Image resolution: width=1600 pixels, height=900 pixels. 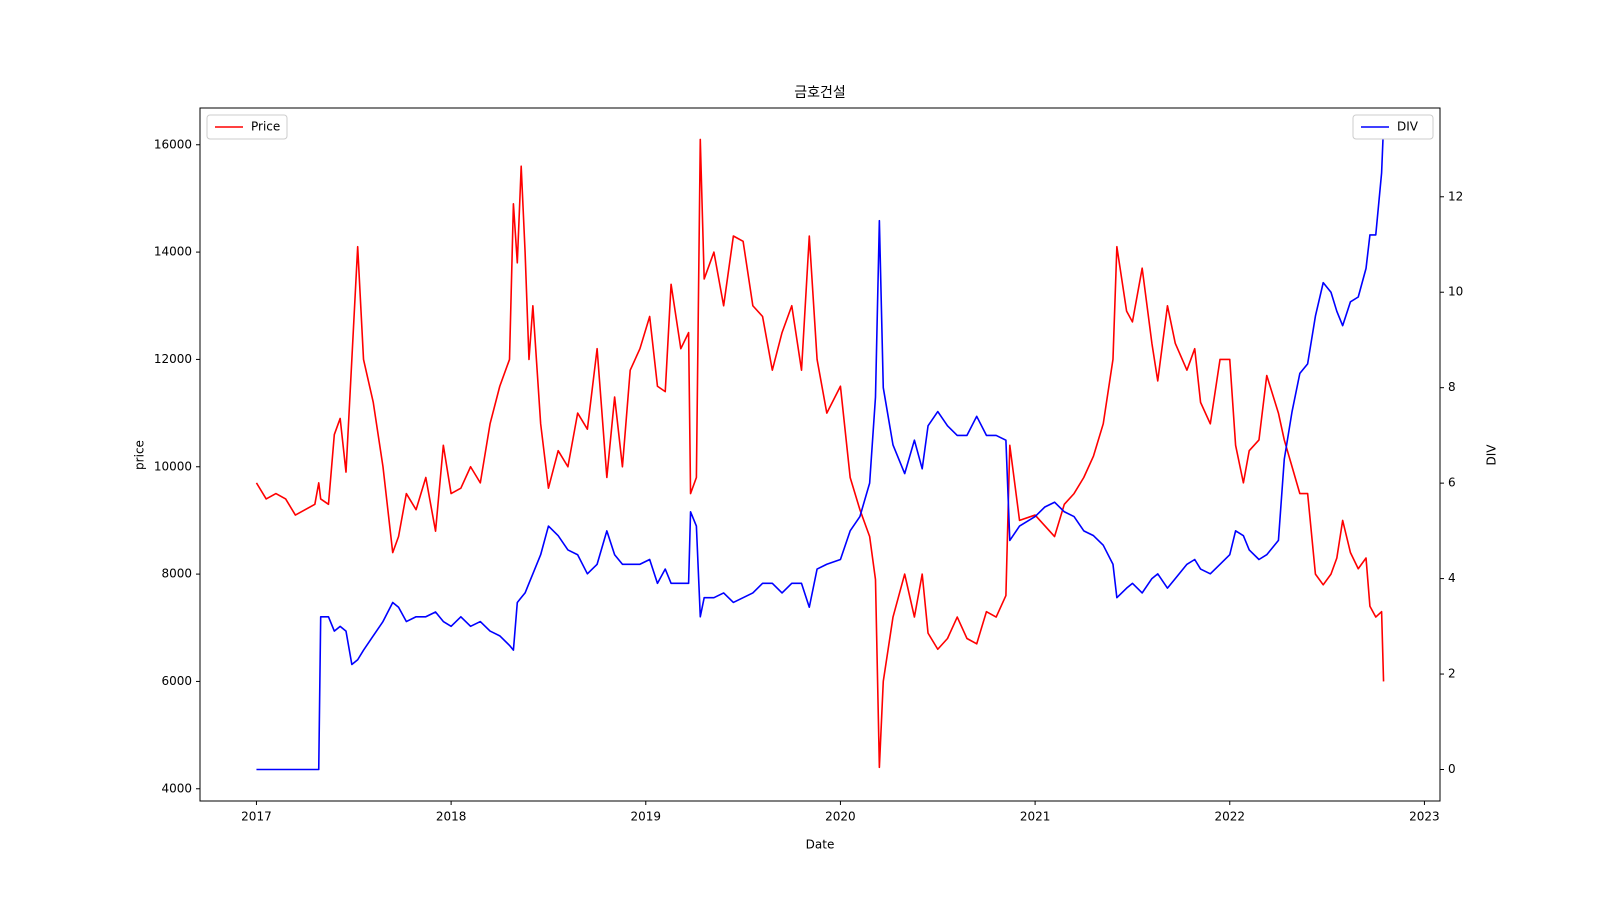 I want to click on y-tick-label: 10000, so click(x=173, y=466).